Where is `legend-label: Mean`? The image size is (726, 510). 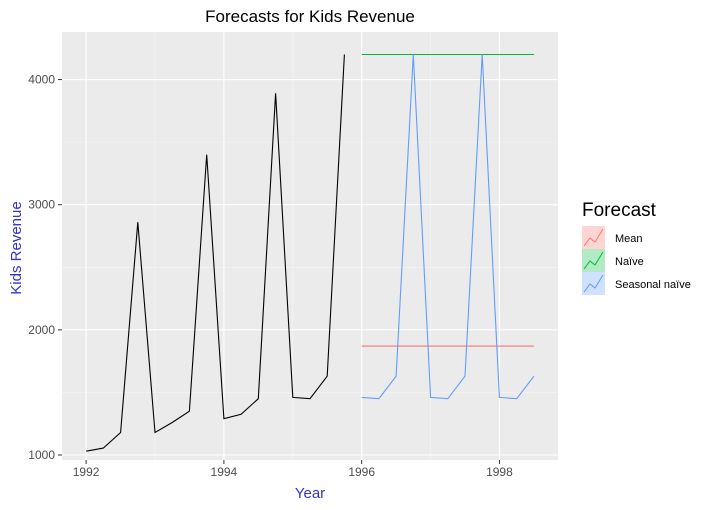
legend-label: Mean is located at coordinates (629, 239).